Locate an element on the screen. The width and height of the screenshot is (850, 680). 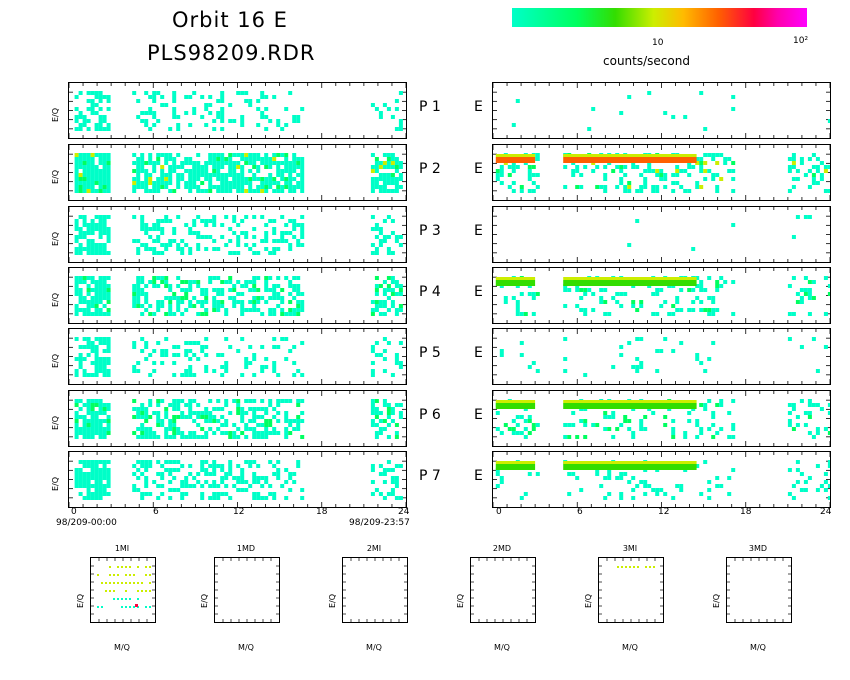
mass-panel-1md is located at coordinates (247, 590).